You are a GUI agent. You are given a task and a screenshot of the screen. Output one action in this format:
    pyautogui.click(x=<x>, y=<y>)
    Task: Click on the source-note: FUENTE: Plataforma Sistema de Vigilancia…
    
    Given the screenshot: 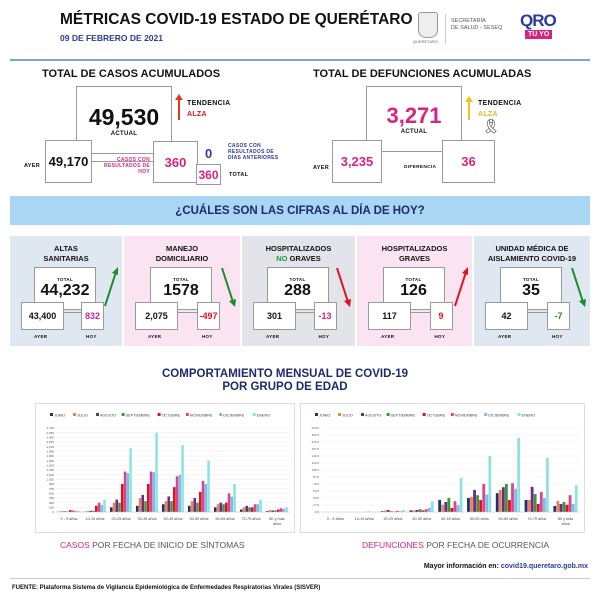 What is the action you would take?
    pyautogui.click(x=166, y=588)
    